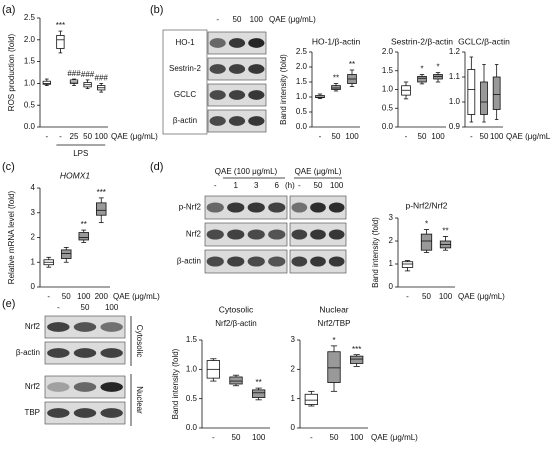  Describe the element at coordinates (455, 51) in the screenshot. I see `y-tick-label: 1.2` at that location.